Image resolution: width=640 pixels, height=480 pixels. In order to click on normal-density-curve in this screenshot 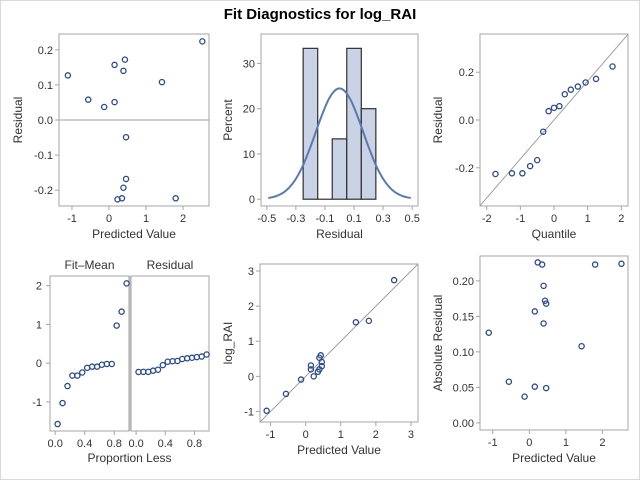, I will do `click(339, 143)`.